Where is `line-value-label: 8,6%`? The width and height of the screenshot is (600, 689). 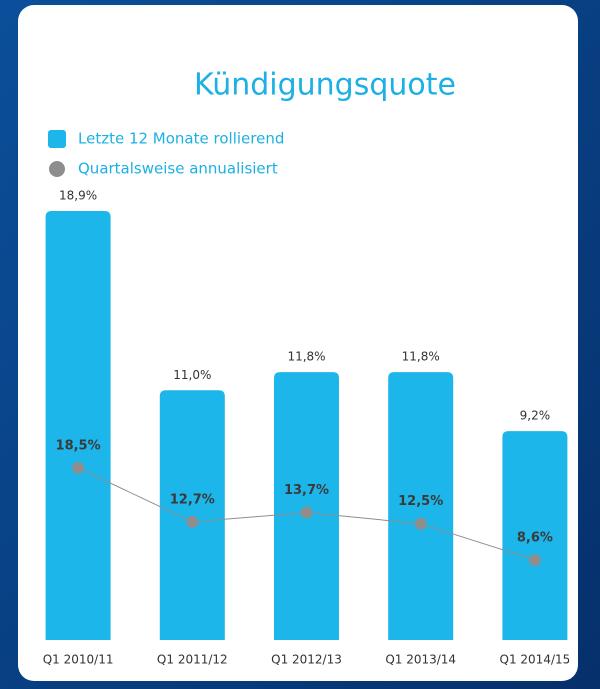 line-value-label: 8,6% is located at coordinates (535, 537).